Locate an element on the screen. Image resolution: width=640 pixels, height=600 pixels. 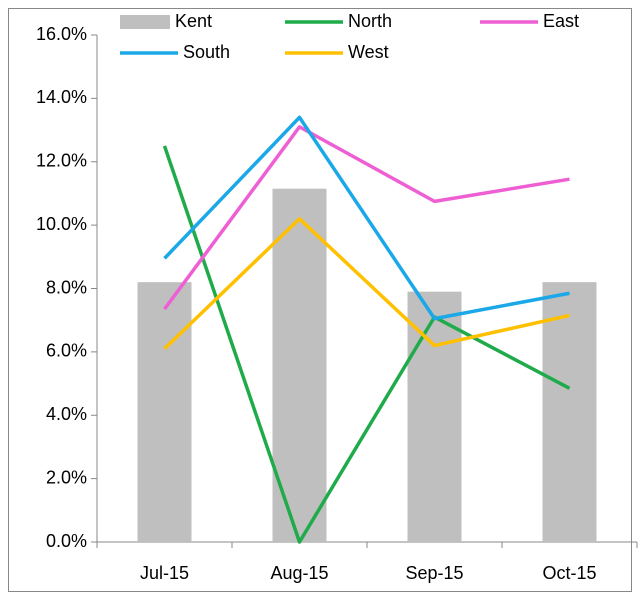
y-tick-label: 4.0% is located at coordinates (66, 414).